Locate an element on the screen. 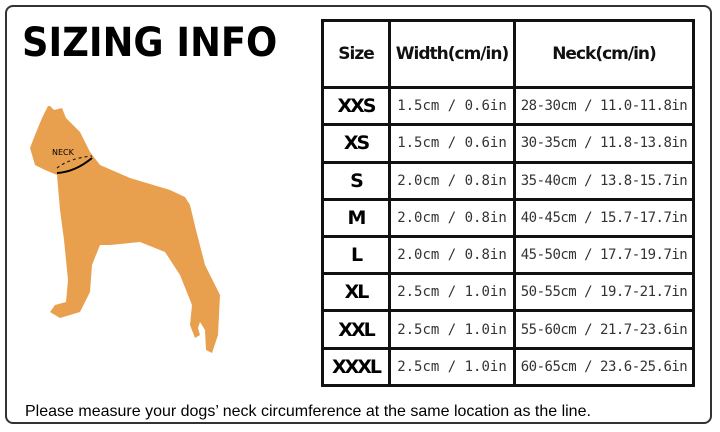 The image size is (720, 432). table-row: L 2.0cm / 0.8in 45-50cm / 17.7-19.7in is located at coordinates (508, 255).